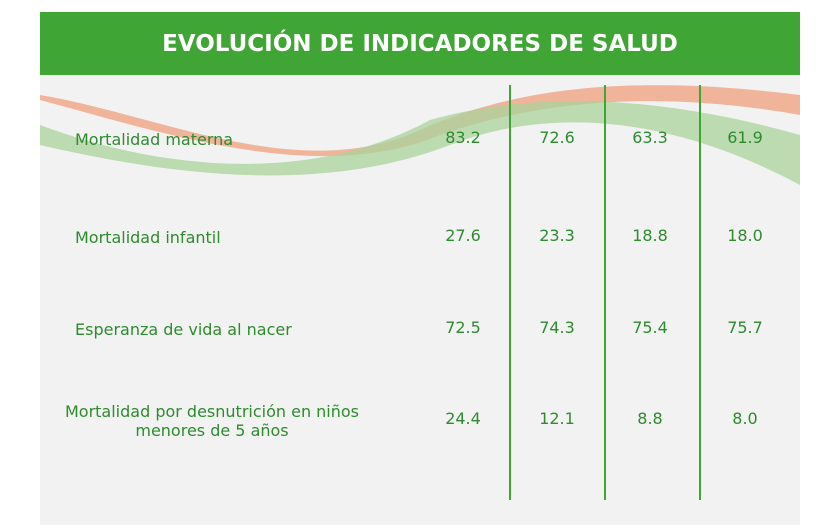 The height and width of the screenshot is (529, 817). What do you see at coordinates (650, 327) in the screenshot?
I see `cell-value: 75.4` at bounding box center [650, 327].